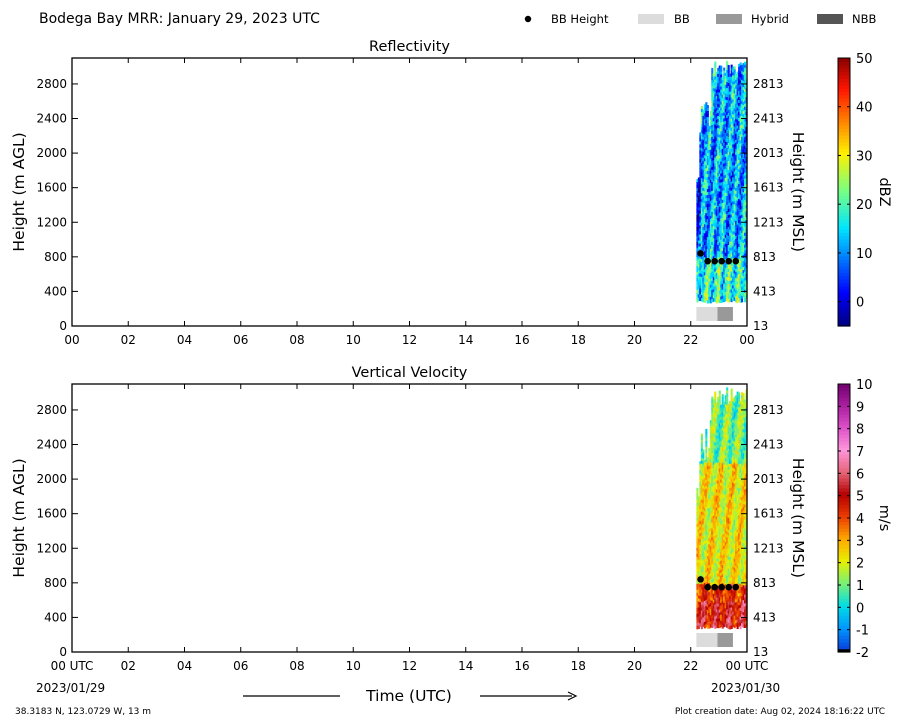 Image resolution: width=900 pixels, height=725 pixels. What do you see at coordinates (83, 712) in the screenshot?
I see `station-location: 38.3183 N, 123.0729 W, 13 m` at bounding box center [83, 712].